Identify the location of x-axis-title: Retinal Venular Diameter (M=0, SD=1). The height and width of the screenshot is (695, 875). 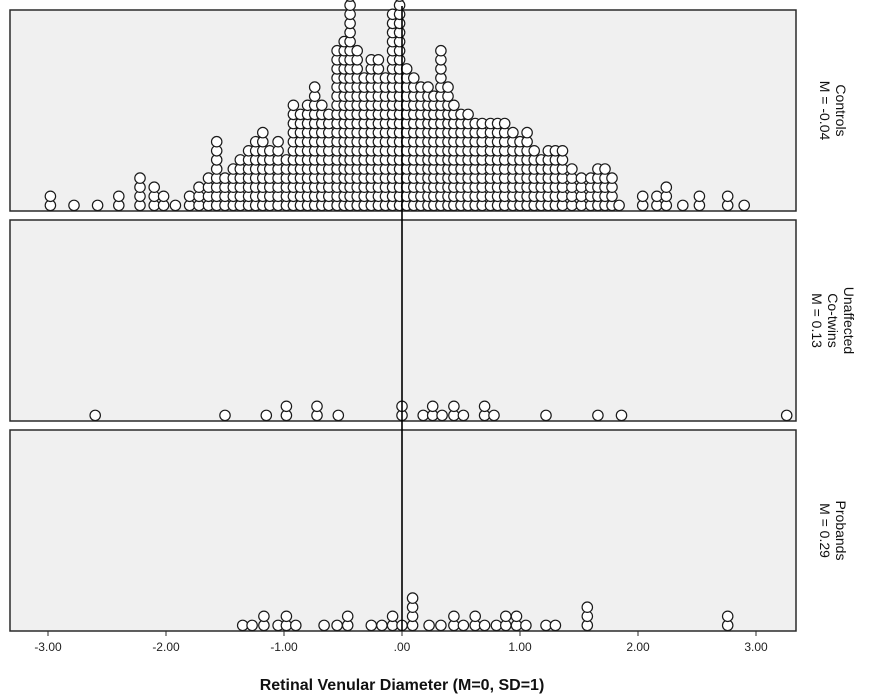
(402, 685).